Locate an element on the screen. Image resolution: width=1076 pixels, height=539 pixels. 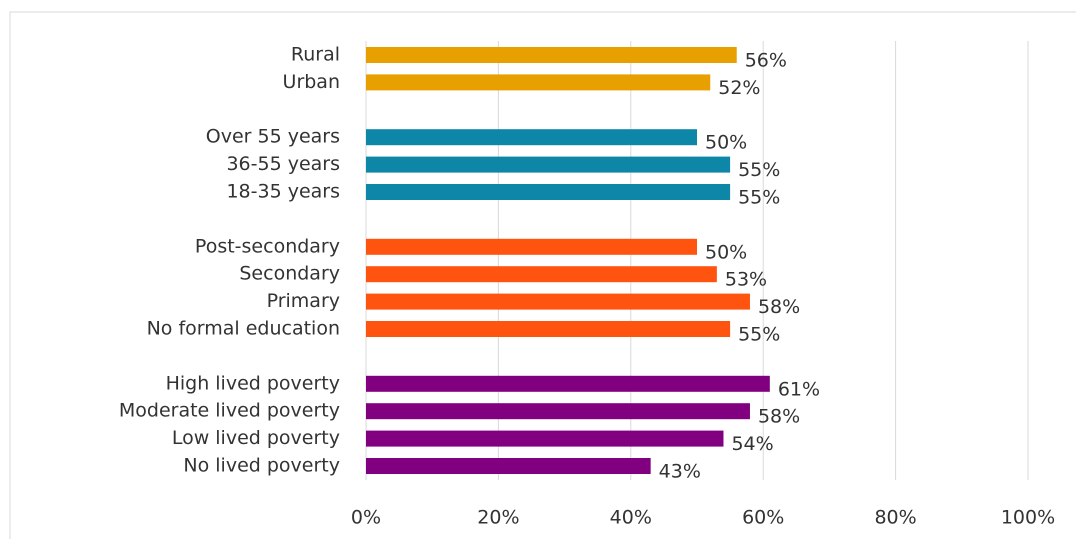
x-tick-label: 0% is located at coordinates (366, 518).